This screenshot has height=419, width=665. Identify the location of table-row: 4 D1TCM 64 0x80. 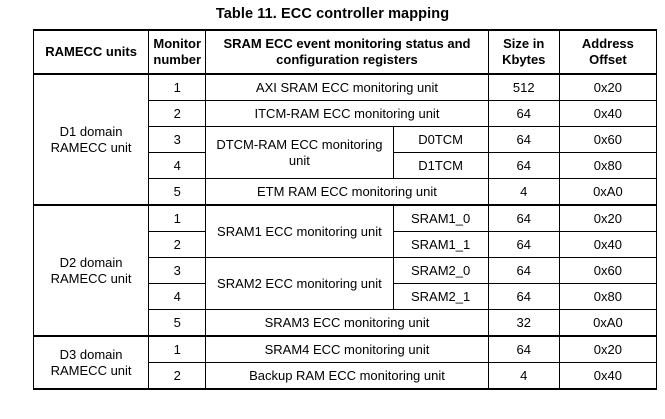
(346, 165).